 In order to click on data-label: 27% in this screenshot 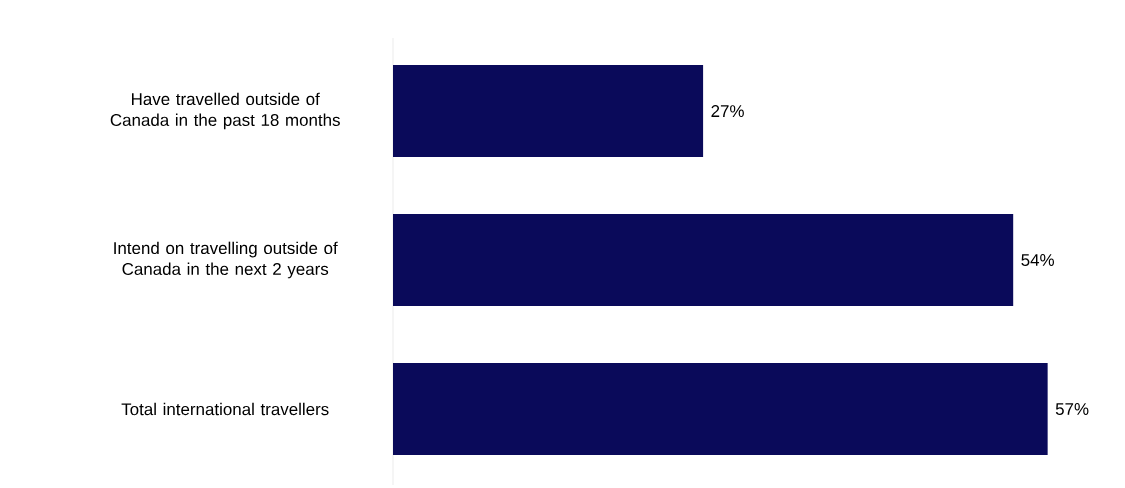, I will do `click(727, 111)`.